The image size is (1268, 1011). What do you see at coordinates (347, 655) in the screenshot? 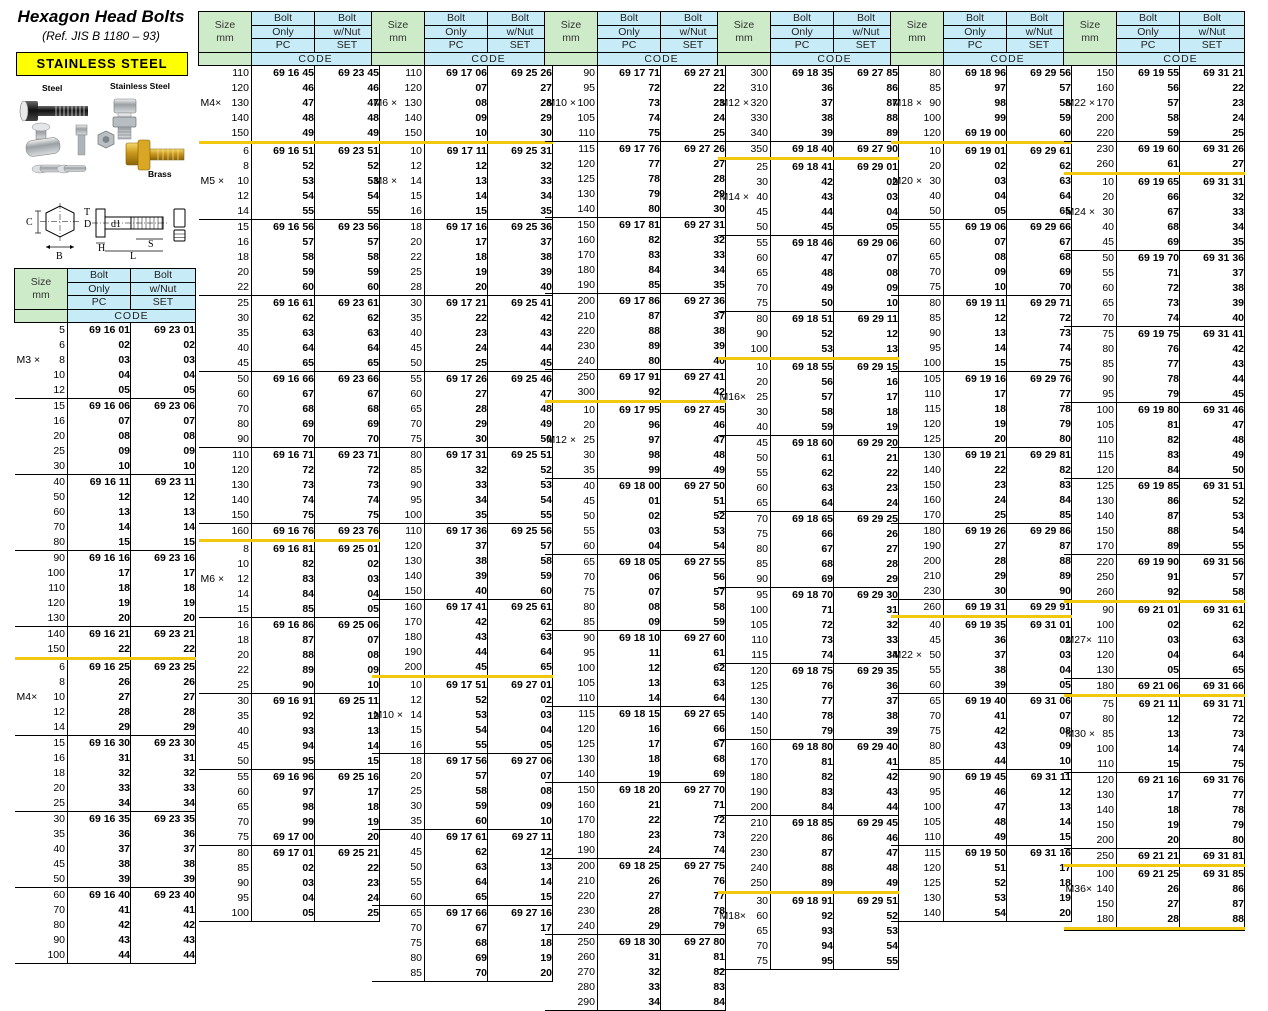
I see `code-set: 08` at bounding box center [347, 655].